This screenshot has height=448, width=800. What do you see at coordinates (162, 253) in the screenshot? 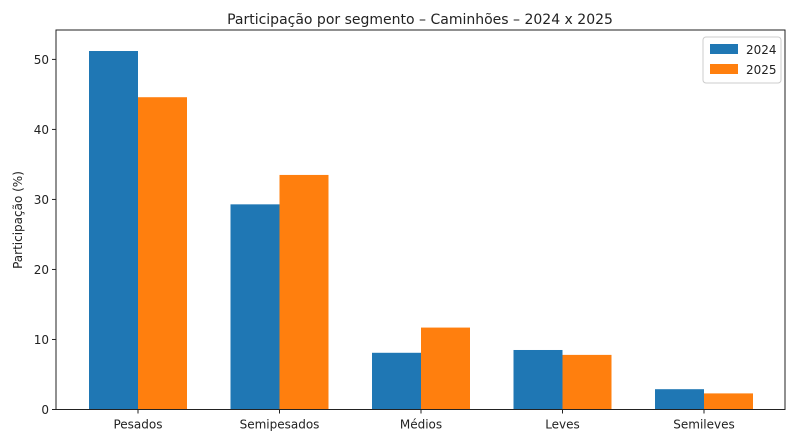
I see `bar-2025-pesados` at bounding box center [162, 253].